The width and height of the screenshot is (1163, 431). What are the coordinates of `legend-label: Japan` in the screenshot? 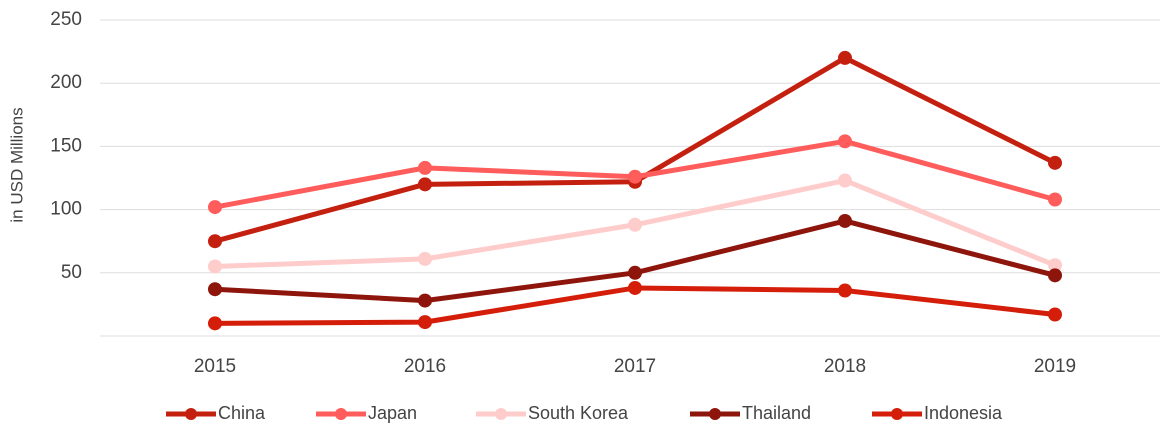 It's located at (392, 413).